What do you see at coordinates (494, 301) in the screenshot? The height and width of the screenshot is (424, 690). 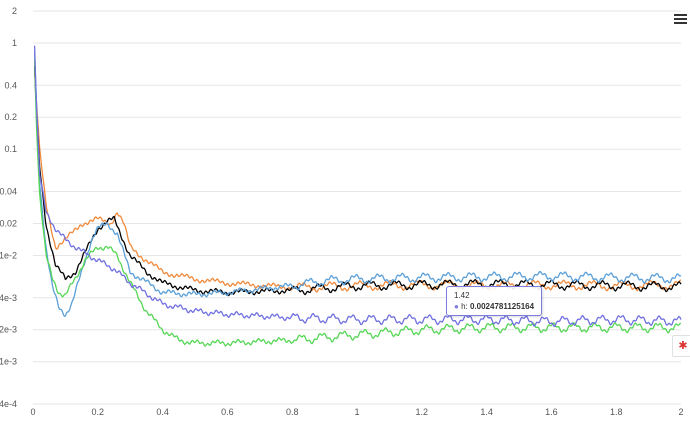 I see `data-tooltip: 1.42 ● h: 0.0024781125164` at bounding box center [494, 301].